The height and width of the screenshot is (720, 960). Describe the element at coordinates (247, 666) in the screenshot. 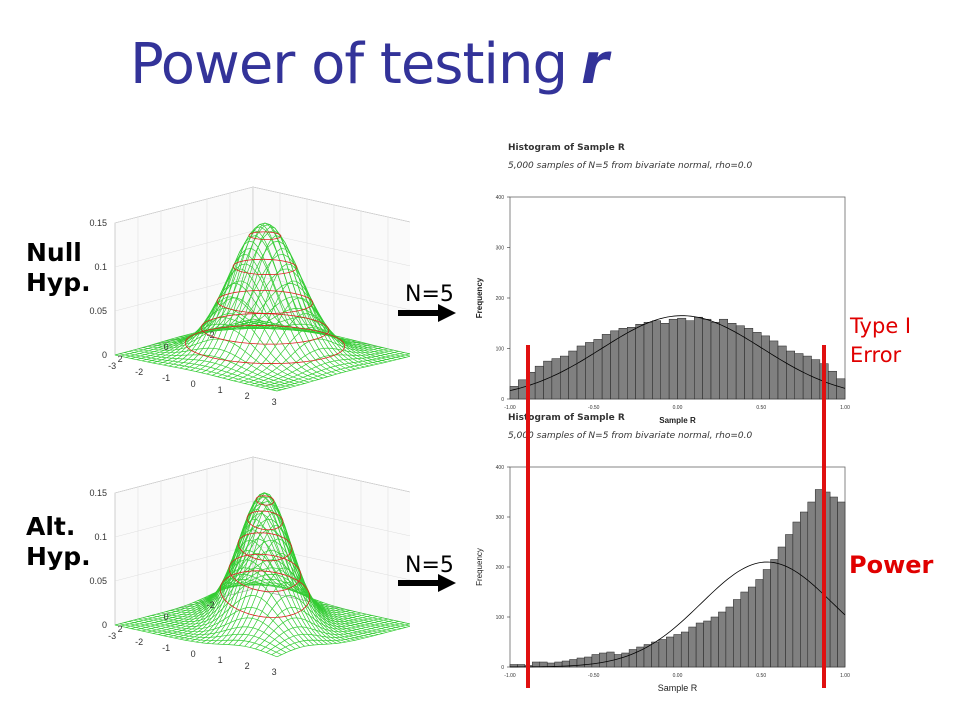

I see `x-tick-label: 2` at that location.